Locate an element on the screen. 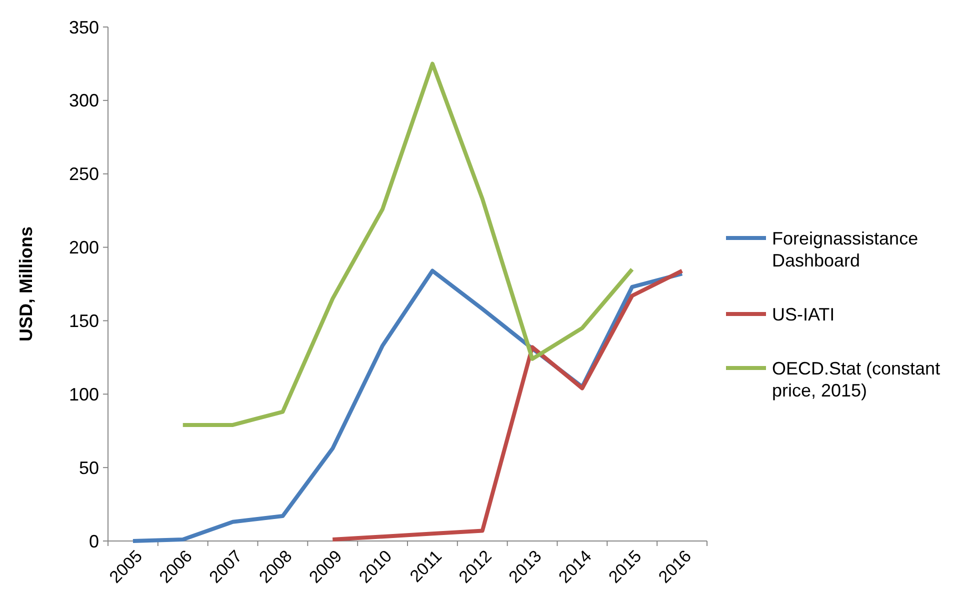  y-tick-label: 300 is located at coordinates (83, 100).